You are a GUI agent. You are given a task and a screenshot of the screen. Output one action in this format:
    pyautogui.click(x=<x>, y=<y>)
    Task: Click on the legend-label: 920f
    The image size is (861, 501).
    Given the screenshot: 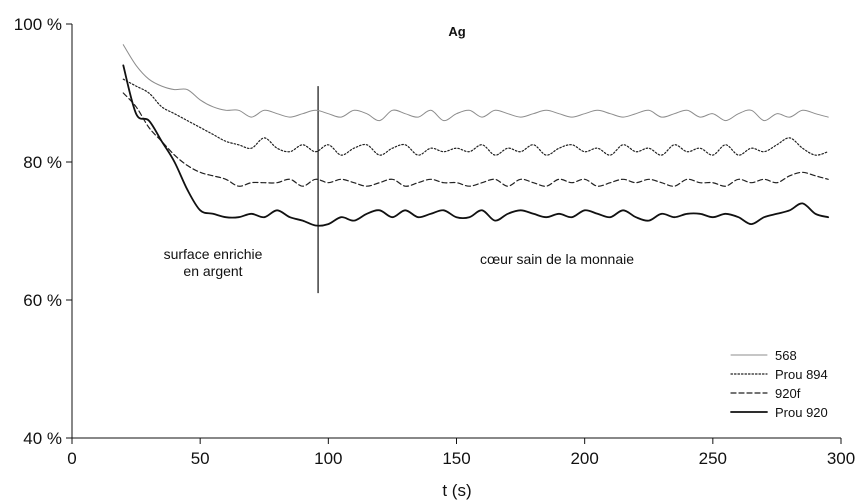 What is the action you would take?
    pyautogui.click(x=788, y=393)
    